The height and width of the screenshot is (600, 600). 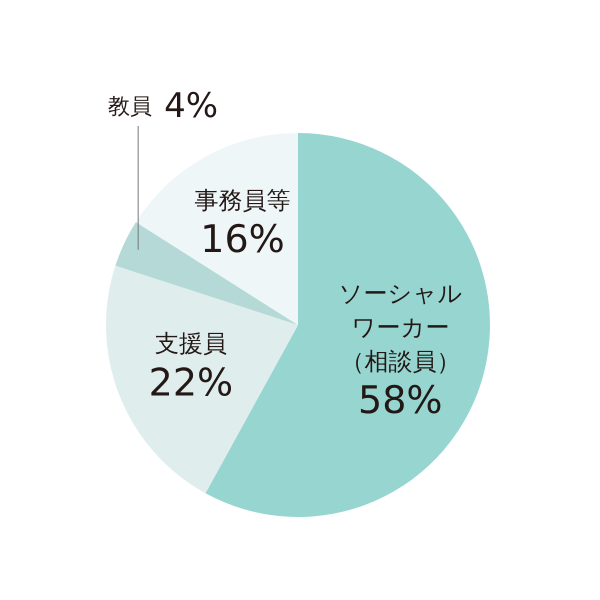 What do you see at coordinates (400, 327) in the screenshot?
I see `slice-label: ソーシャルワーカー（相談員）` at bounding box center [400, 327].